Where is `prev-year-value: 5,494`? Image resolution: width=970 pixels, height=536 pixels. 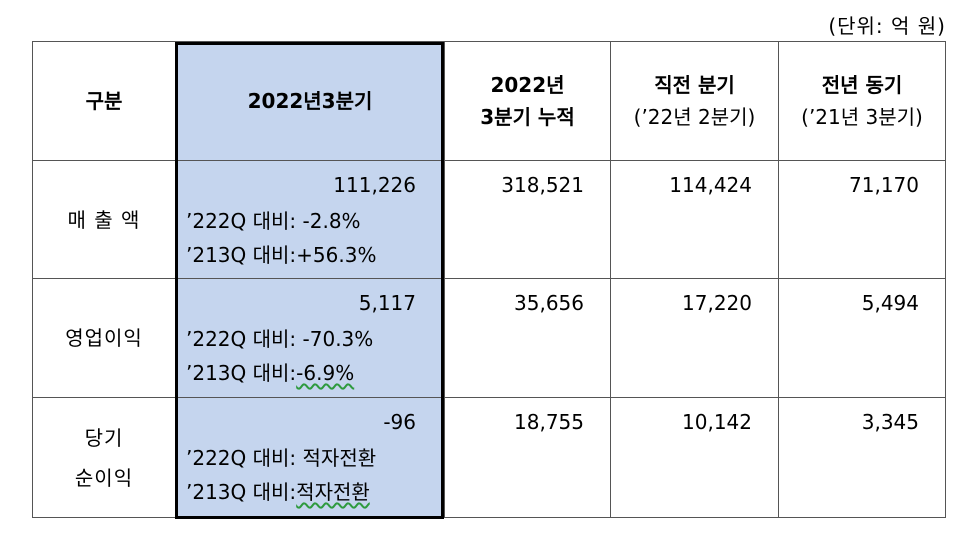 prev-year-value: 5,494 is located at coordinates (862, 338).